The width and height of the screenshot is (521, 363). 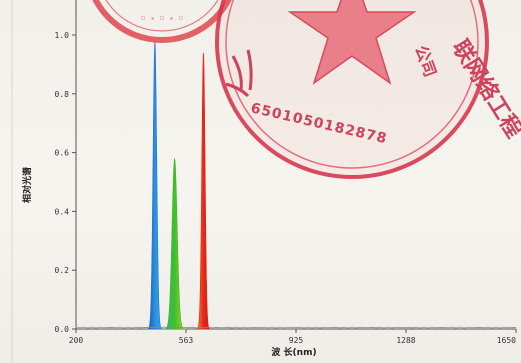 I want to click on spectrum-baseline, so click(x=296, y=327).